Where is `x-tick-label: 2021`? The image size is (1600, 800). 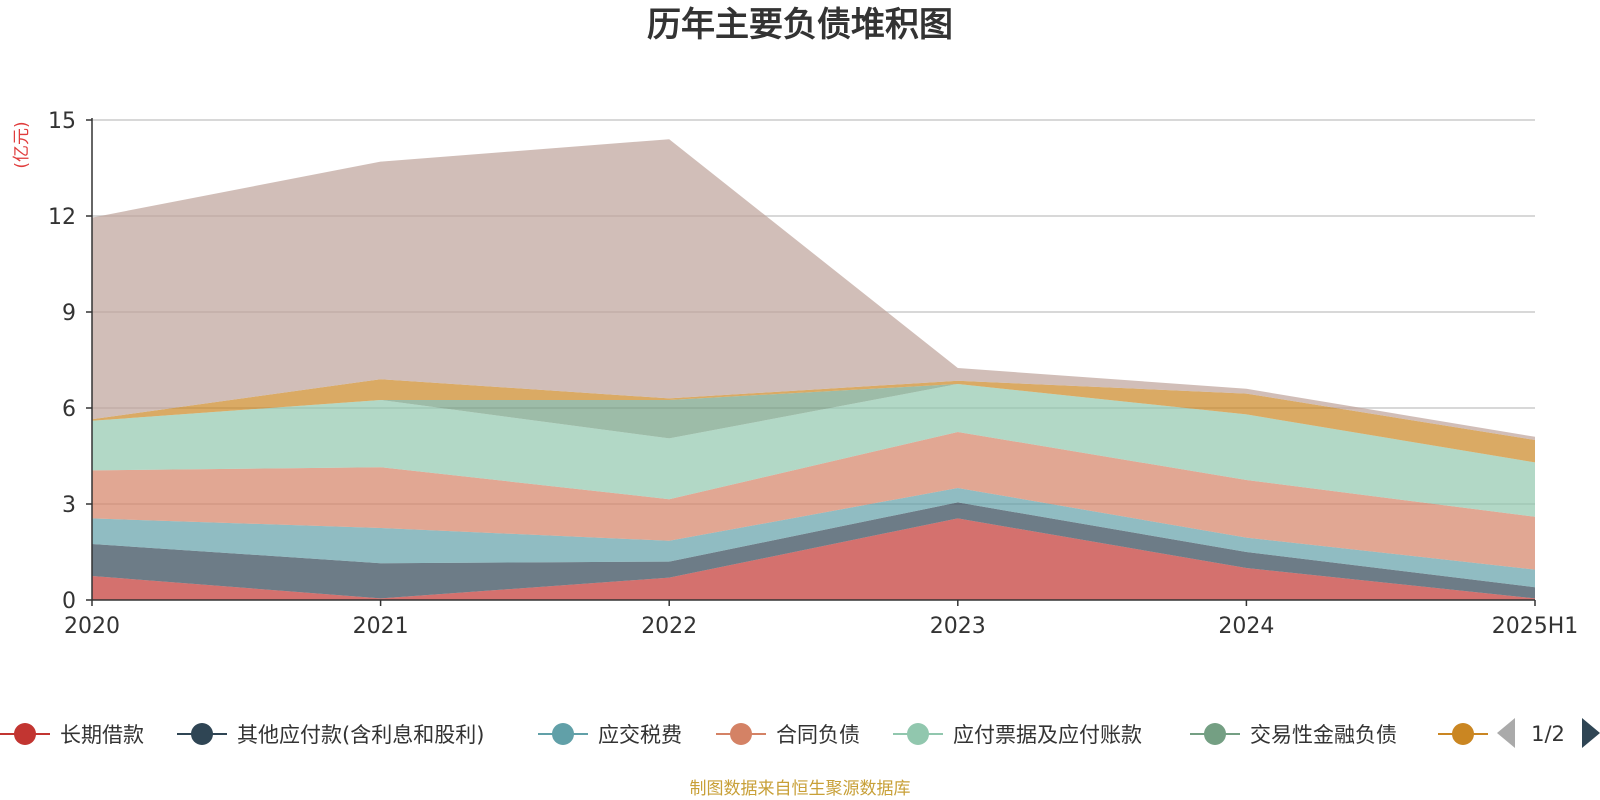 x-tick-label: 2021 is located at coordinates (381, 626).